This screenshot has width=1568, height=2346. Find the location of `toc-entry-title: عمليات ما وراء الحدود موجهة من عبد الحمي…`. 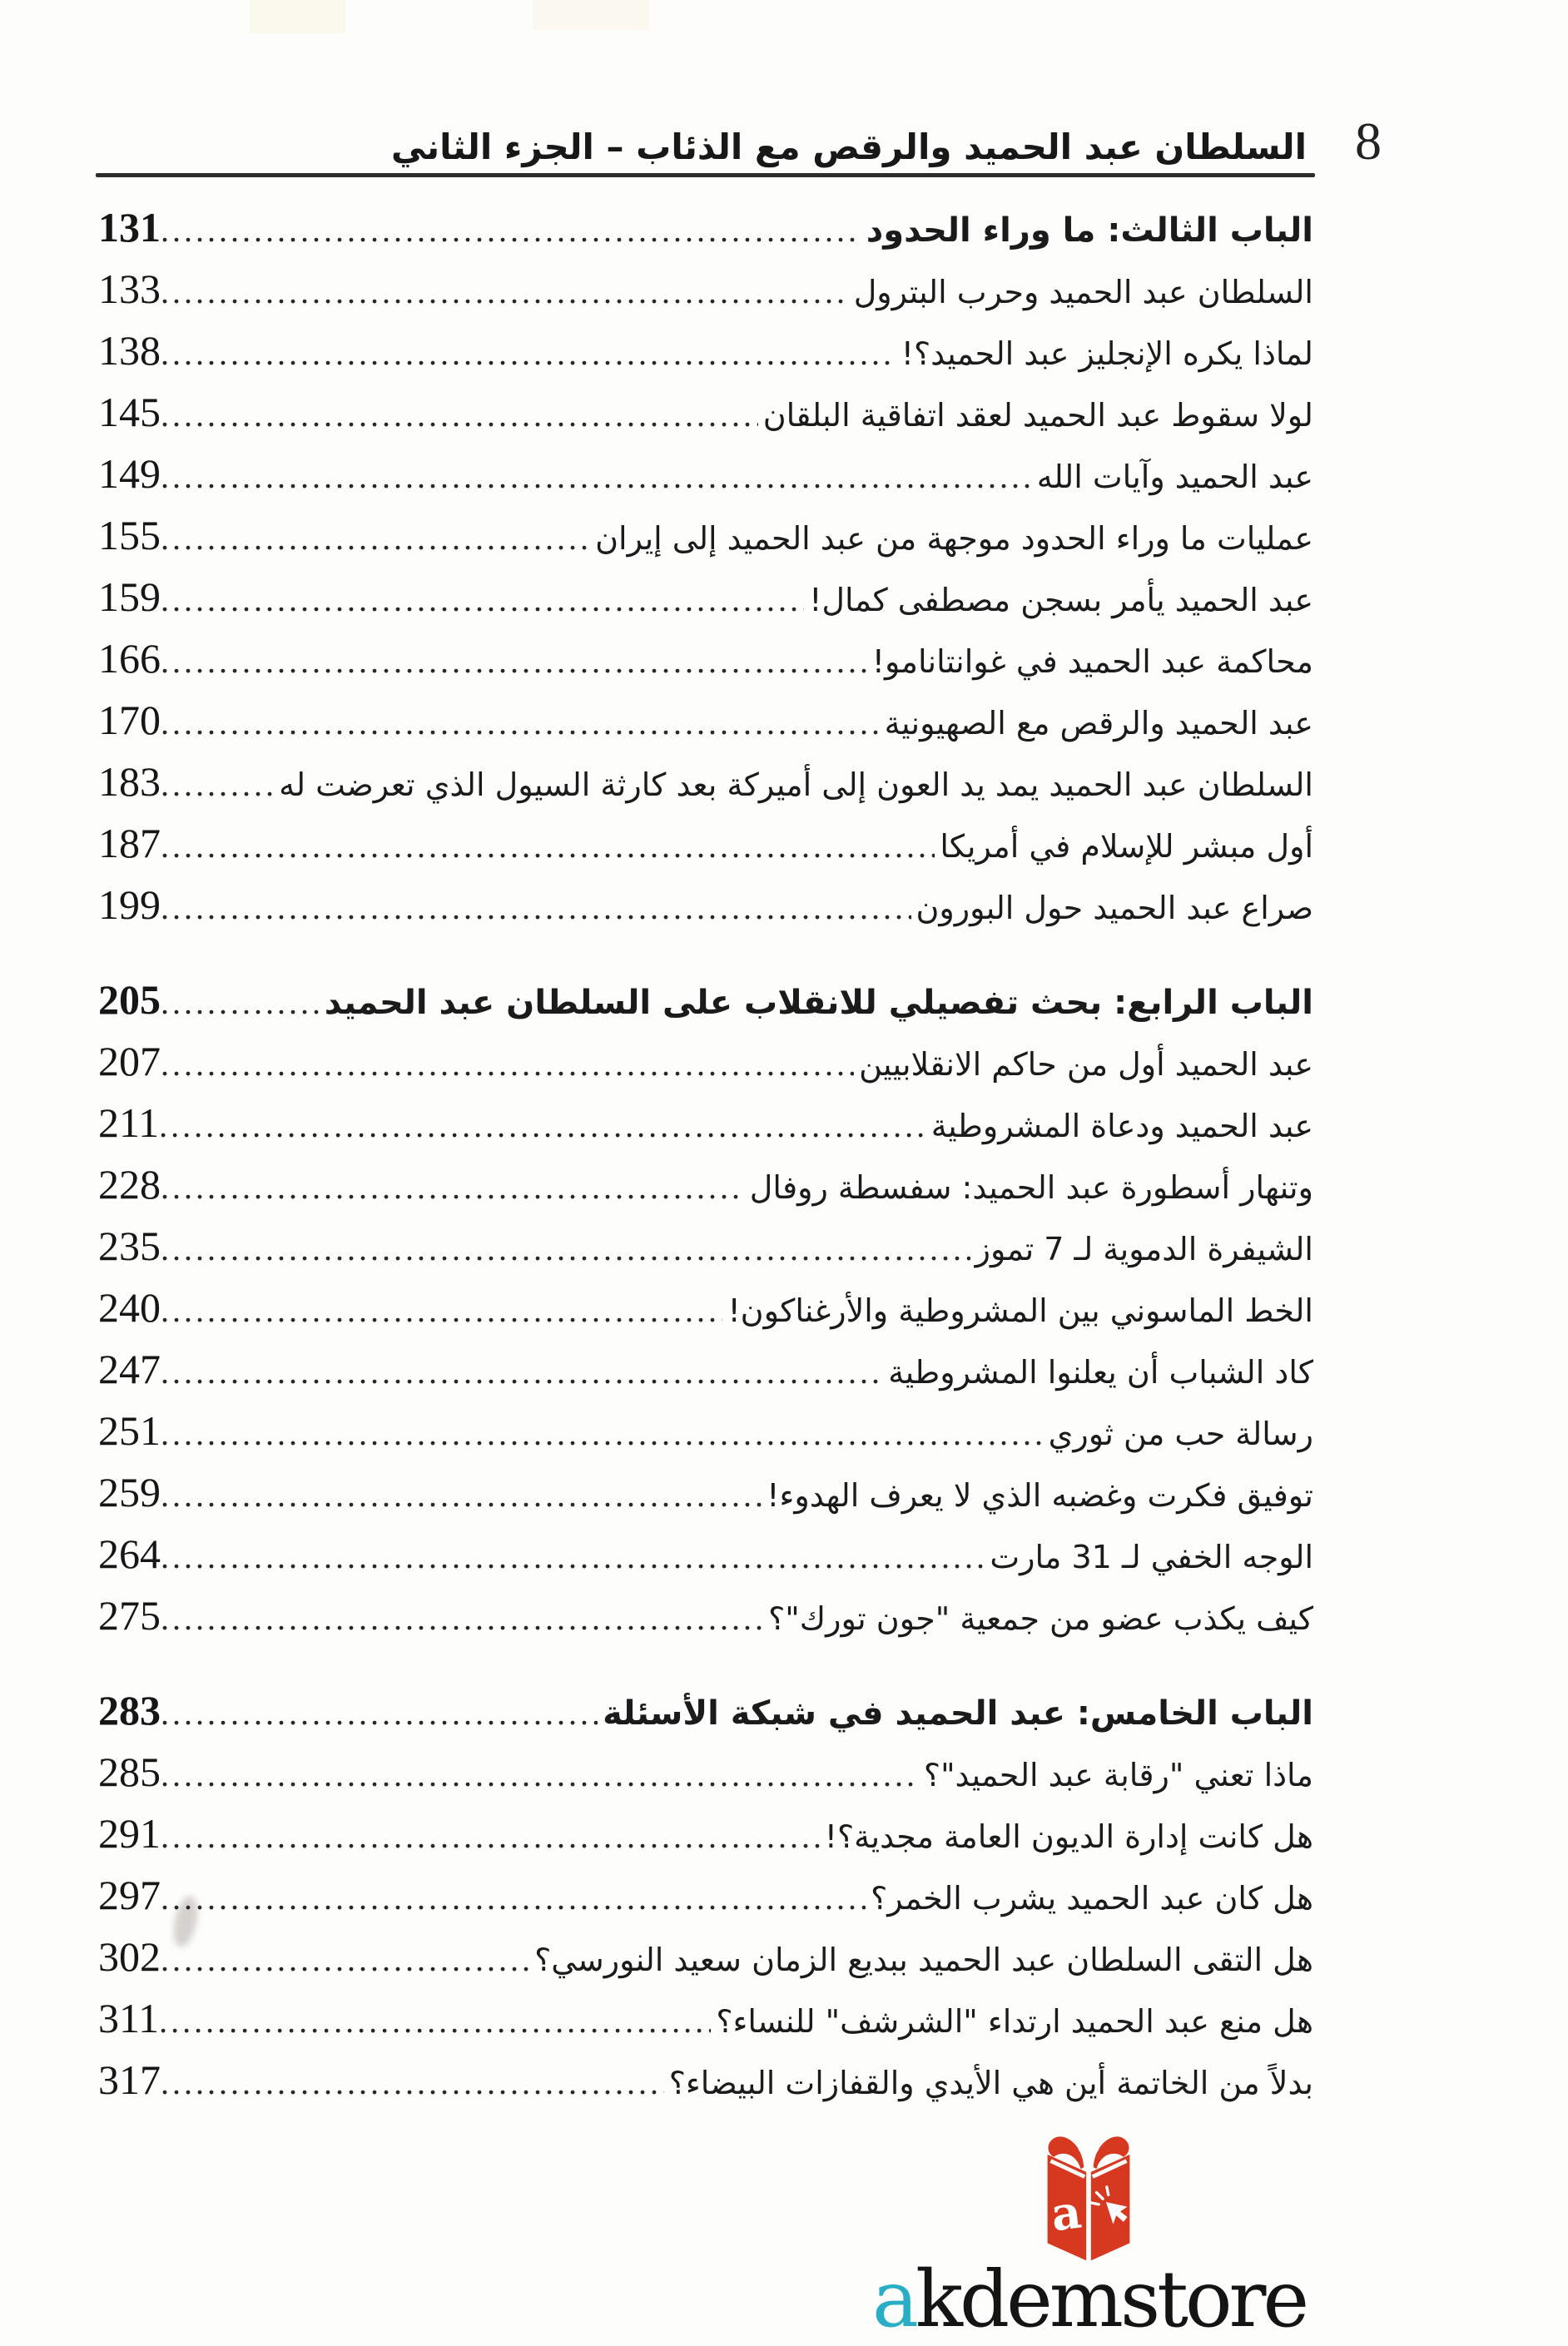

toc-entry-title: عمليات ما وراء الحدود موجهة من عبد الحمي… is located at coordinates (954, 538).